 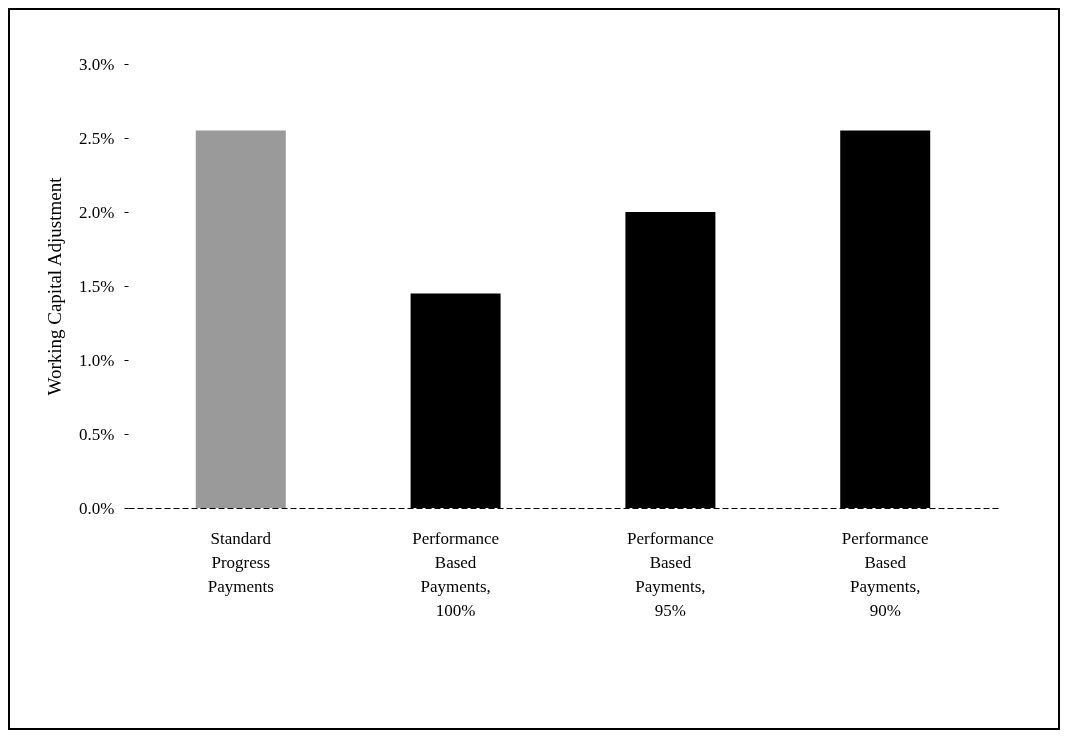 What do you see at coordinates (97, 434) in the screenshot?
I see `y-tick-label: 0.5%` at bounding box center [97, 434].